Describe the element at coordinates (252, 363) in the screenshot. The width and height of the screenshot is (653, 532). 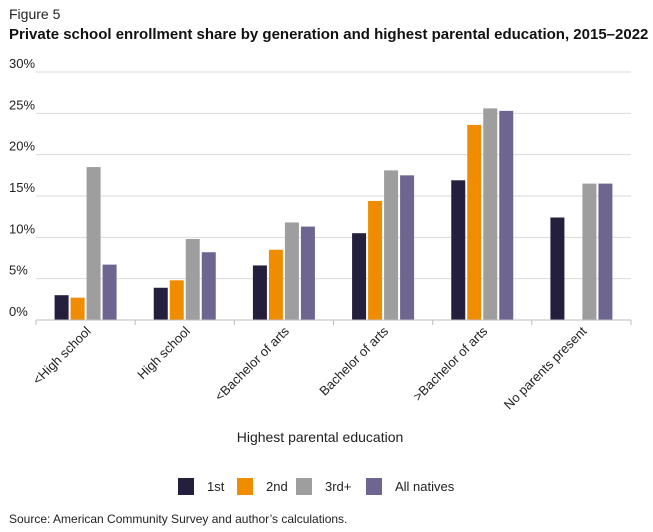
I see `x-tick-label: <Bachelor of arts` at that location.